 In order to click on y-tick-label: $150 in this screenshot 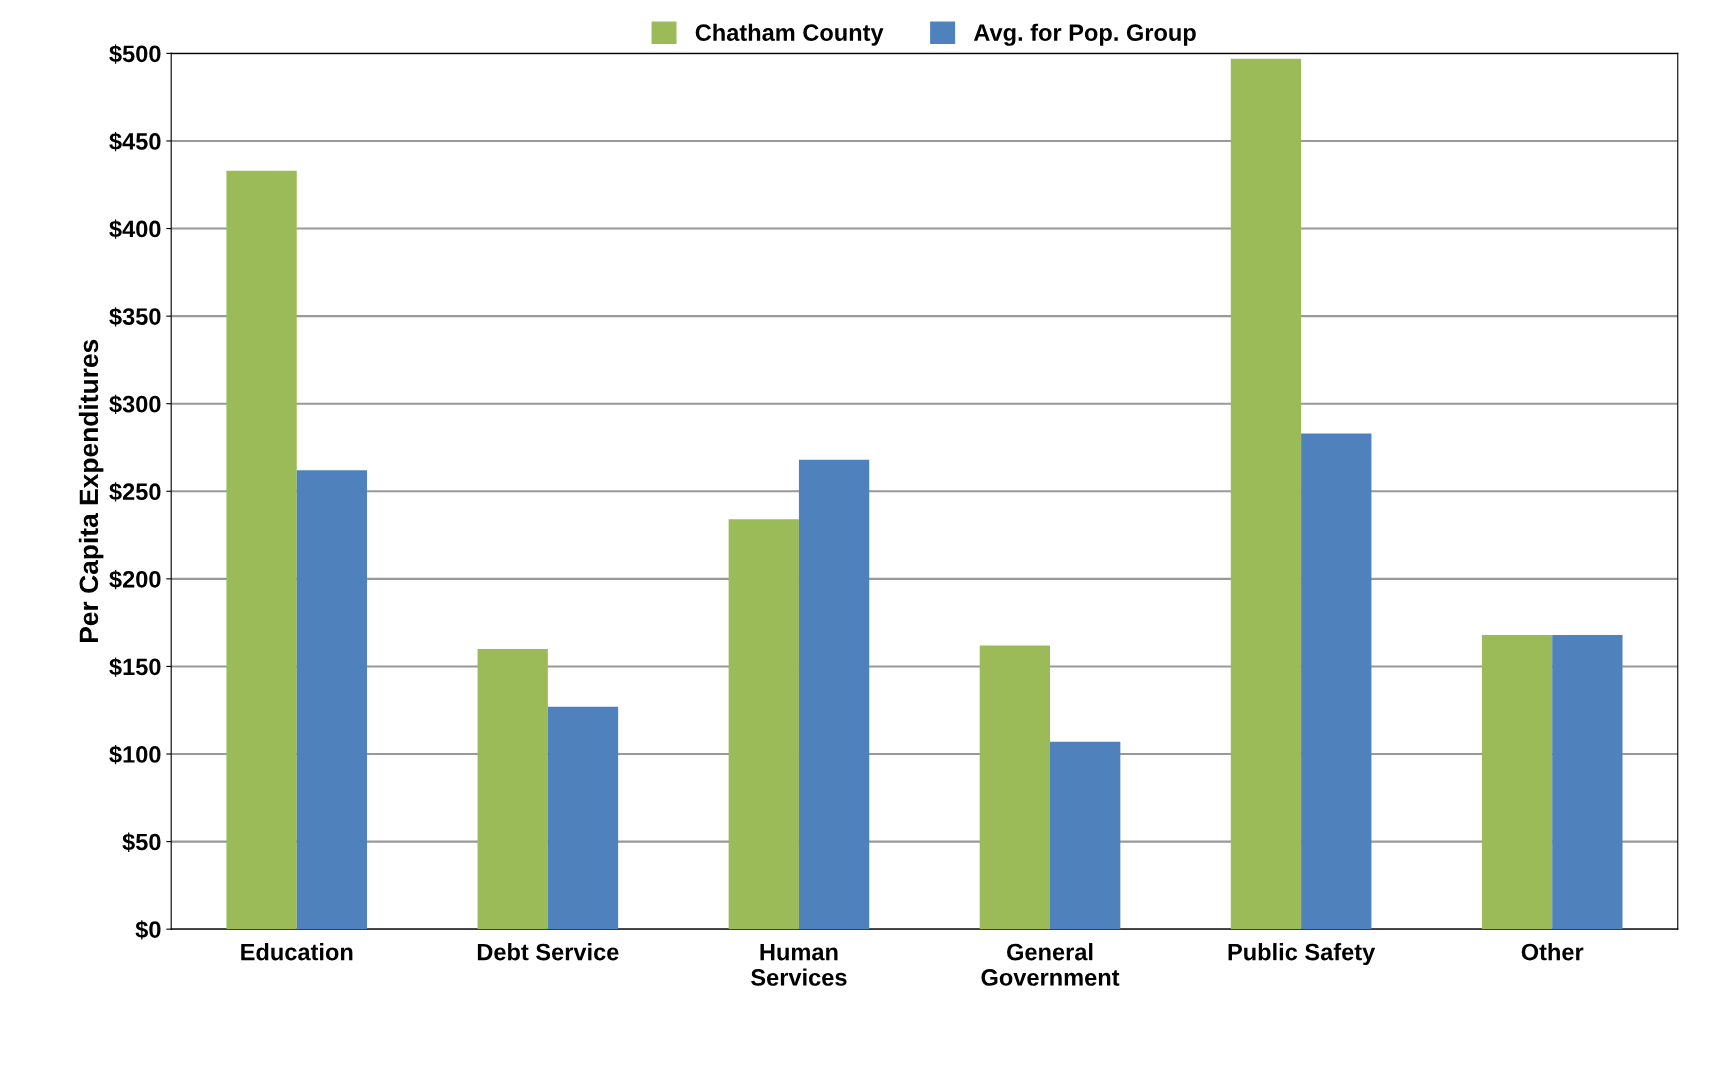, I will do `click(135, 667)`.